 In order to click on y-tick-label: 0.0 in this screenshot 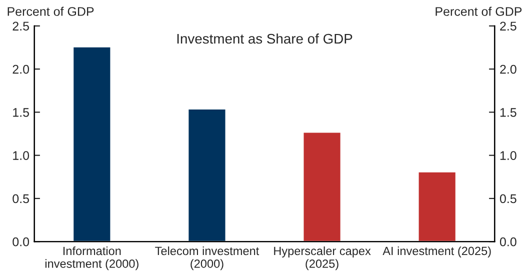, I will do `click(21, 241)`.